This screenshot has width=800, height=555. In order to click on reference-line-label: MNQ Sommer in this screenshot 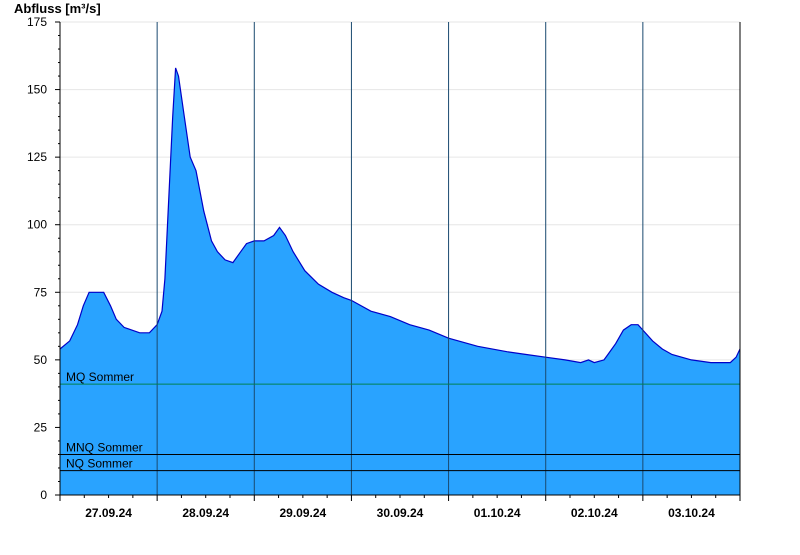, I will do `click(104, 447)`.